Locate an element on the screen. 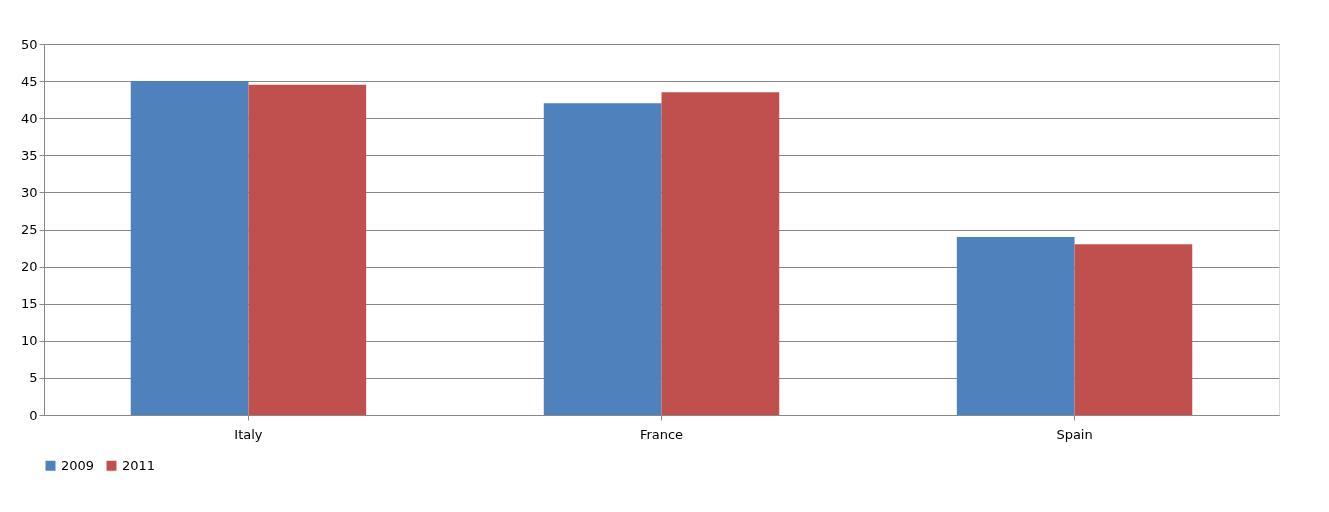 Image resolution: width=1329 pixels, height=512 pixels. x-tick-label: Italy is located at coordinates (248, 434).